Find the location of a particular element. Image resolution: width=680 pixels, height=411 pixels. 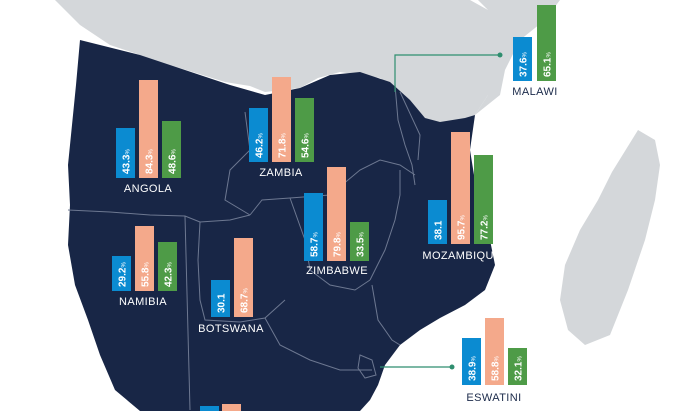

country-group-botswana: 30.1 68.7% BOTSWANA is located at coordinates (231, 286).